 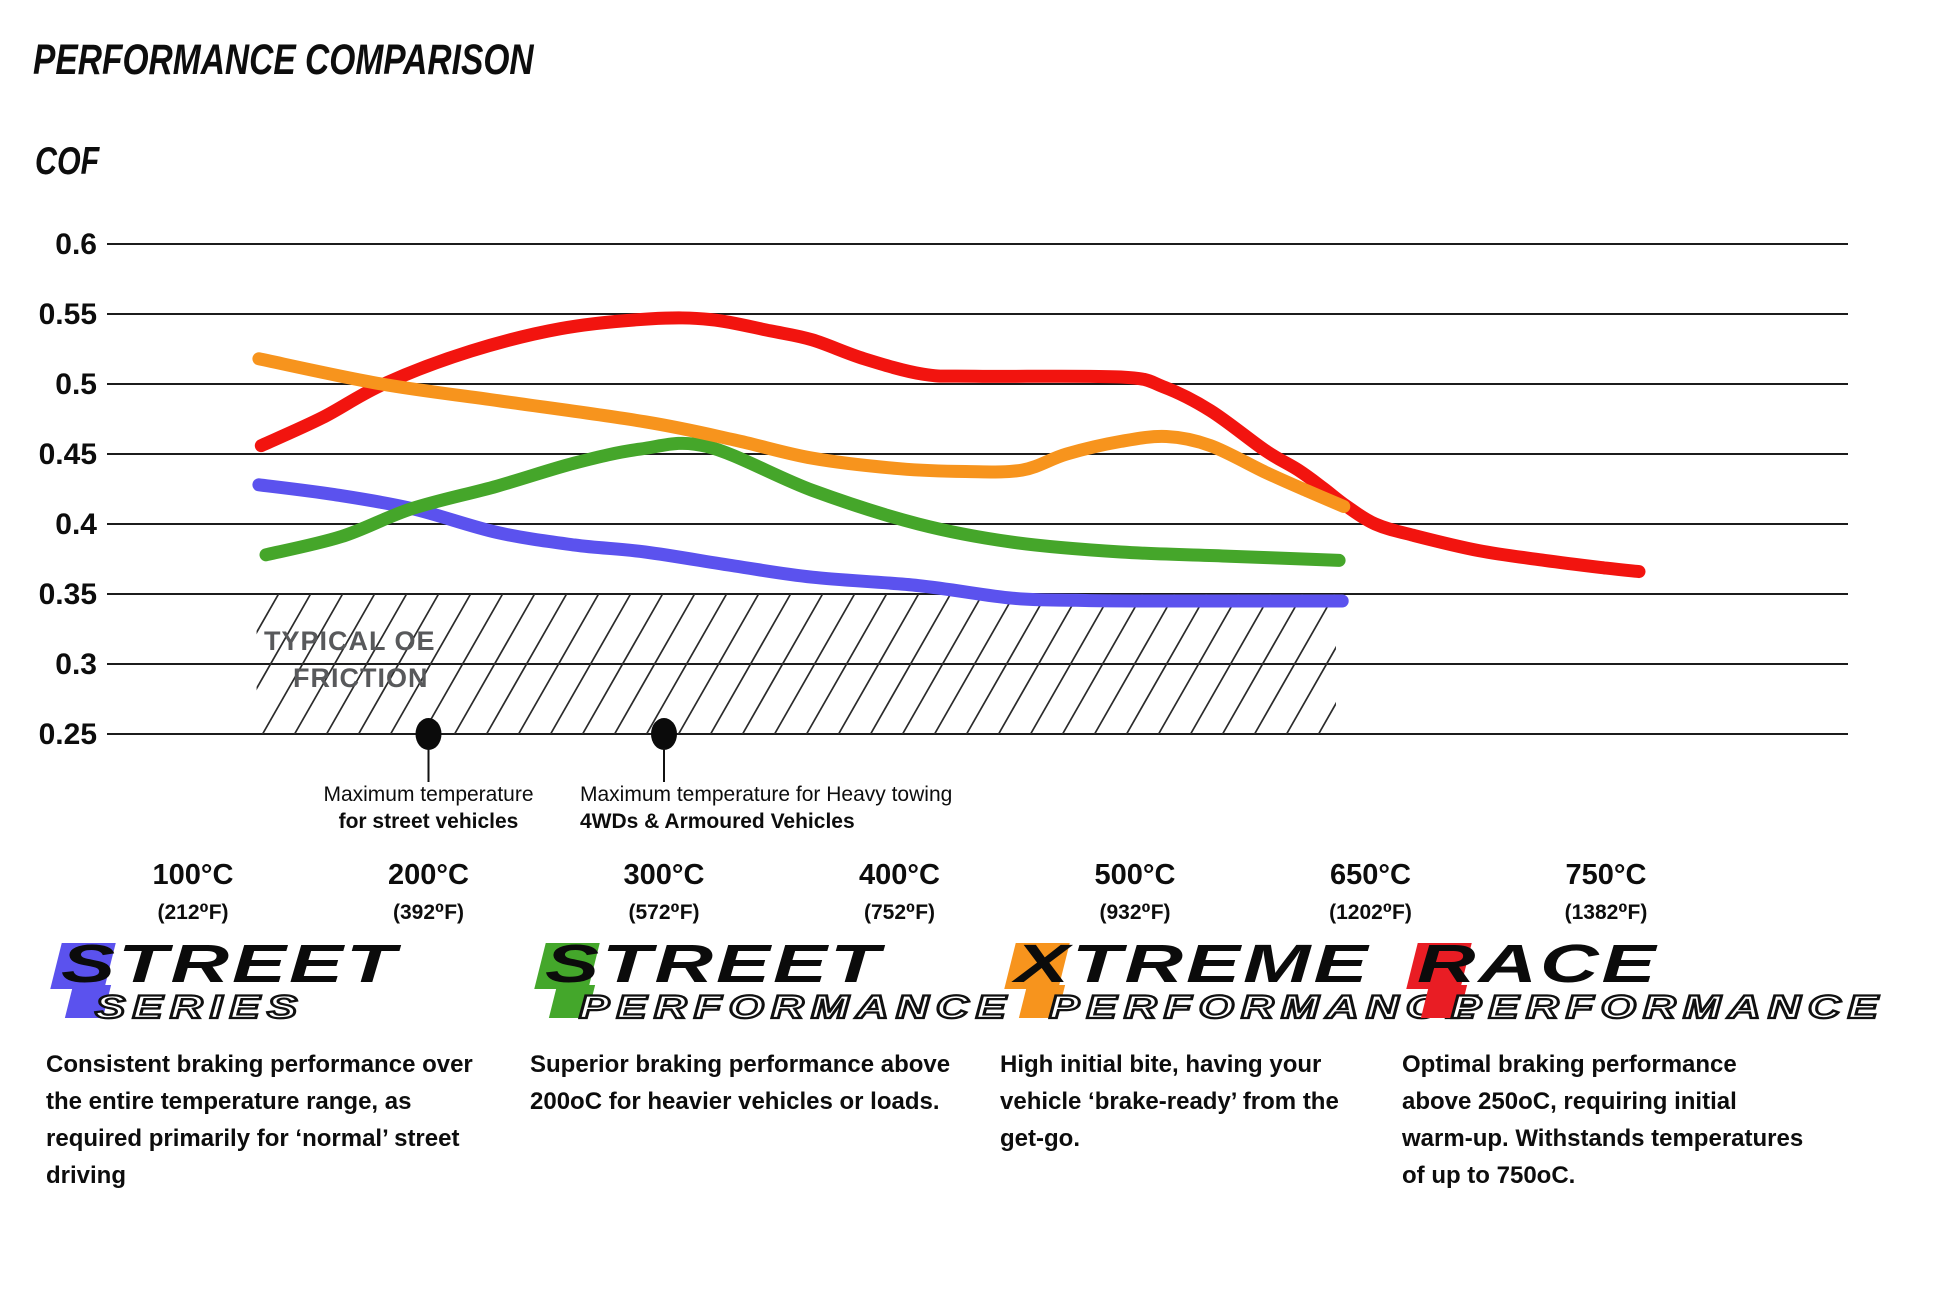 What do you see at coordinates (68, 594) in the screenshot?
I see `y-tick-label: 0.35` at bounding box center [68, 594].